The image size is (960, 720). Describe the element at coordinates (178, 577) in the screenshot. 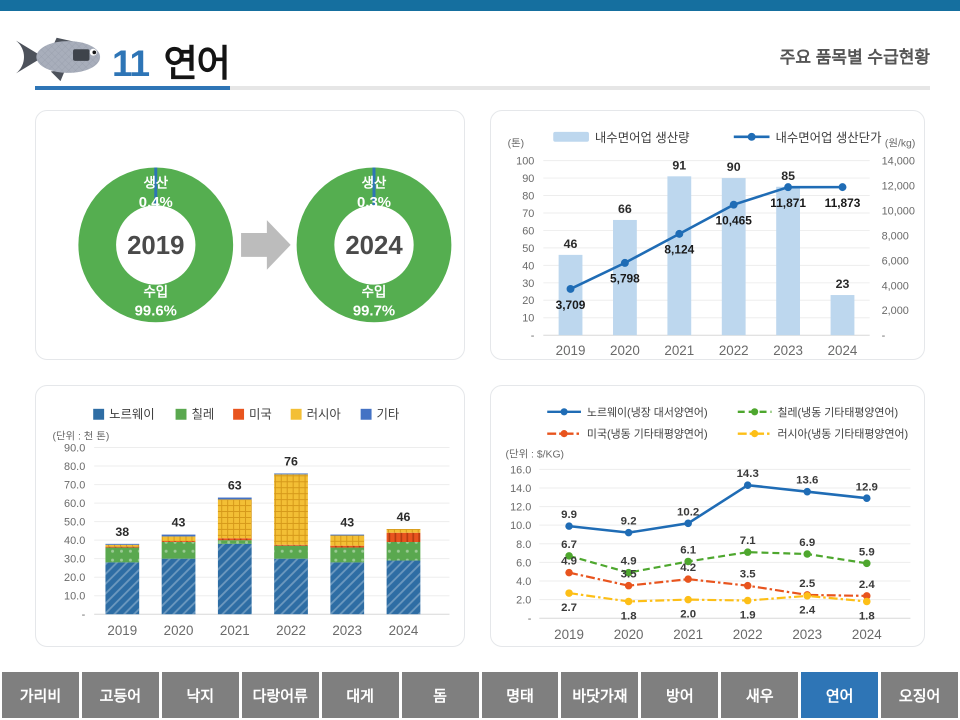

I see `stacked-bar-2020: 43 2020` at that location.